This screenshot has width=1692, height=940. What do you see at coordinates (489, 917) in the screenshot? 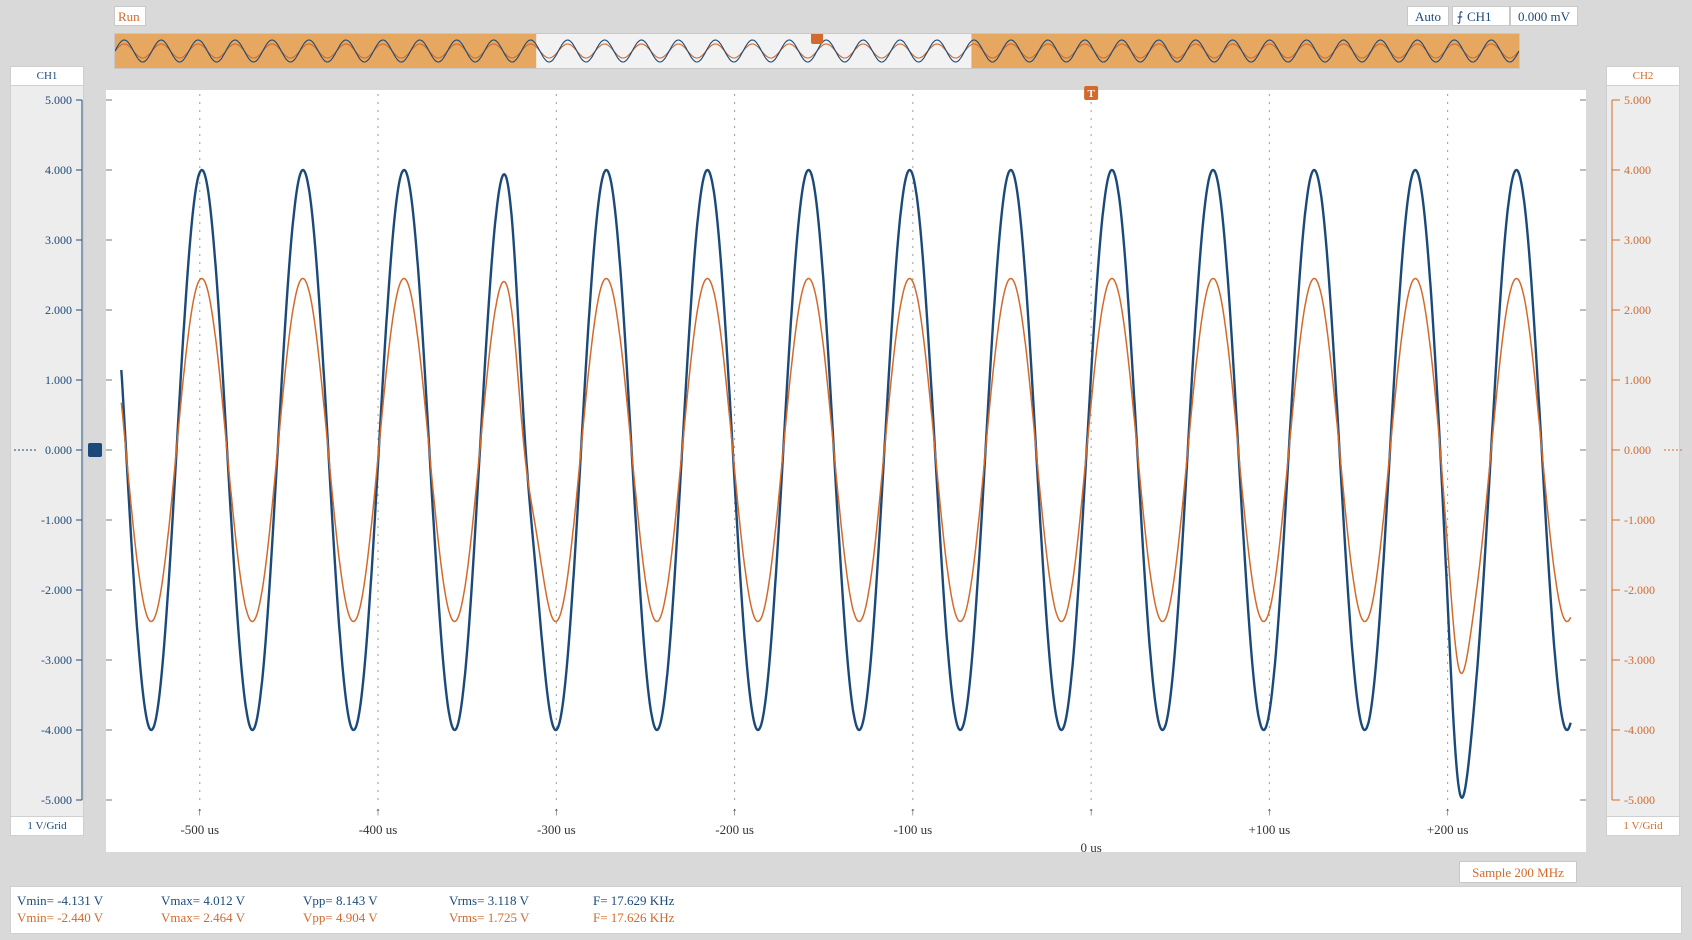
I see `ch2-vrms: Vrms= 1.725 V` at bounding box center [489, 917].